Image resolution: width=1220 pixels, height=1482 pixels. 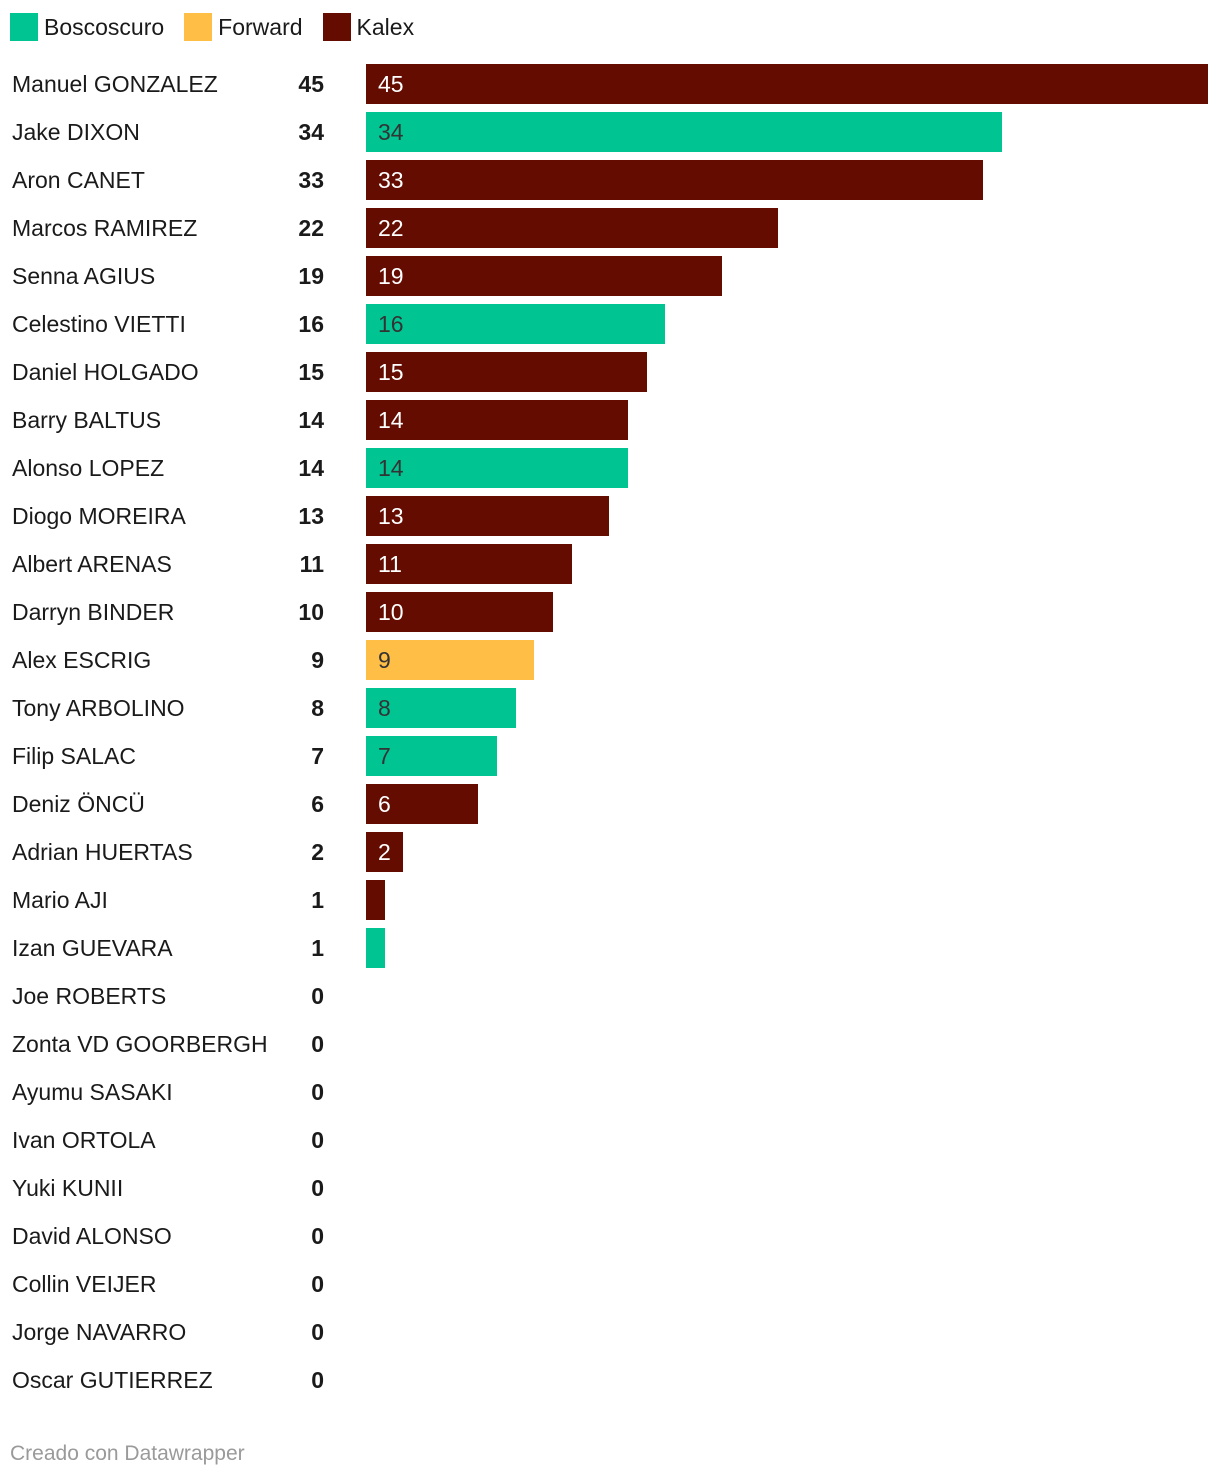 What do you see at coordinates (610, 1140) in the screenshot?
I see `chart-row: Ivan ORTOLA 0` at bounding box center [610, 1140].